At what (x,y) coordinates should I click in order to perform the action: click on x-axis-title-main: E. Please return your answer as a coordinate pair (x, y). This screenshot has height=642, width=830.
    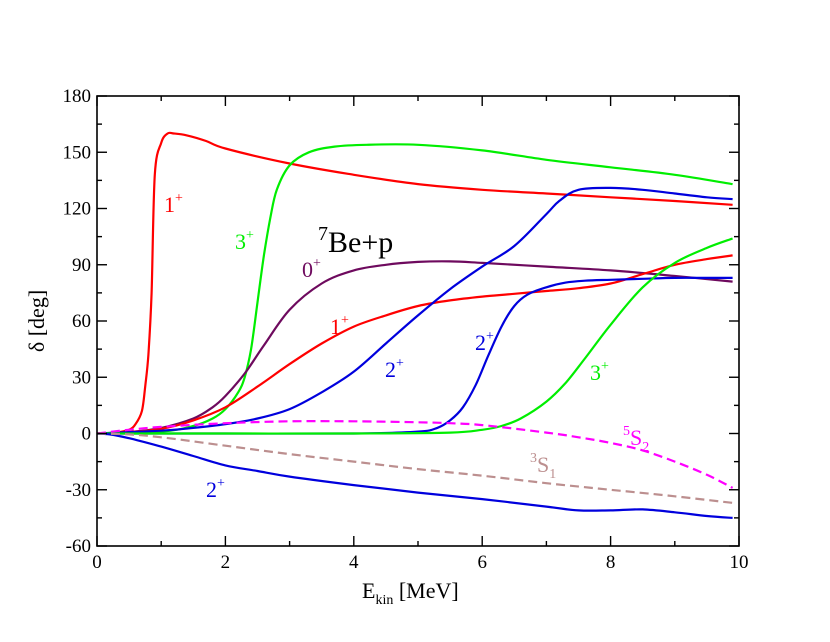
    Looking at the image, I should click on (368, 590).